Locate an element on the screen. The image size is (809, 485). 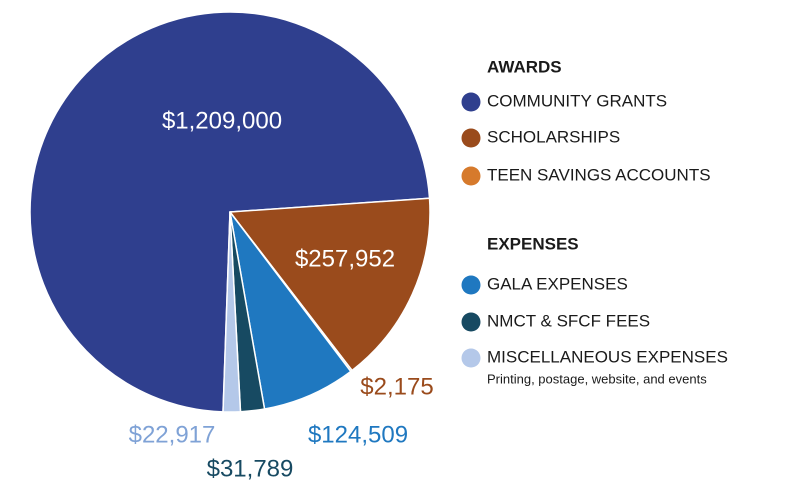
legend-group-title: EXPENSES is located at coordinates (533, 243).